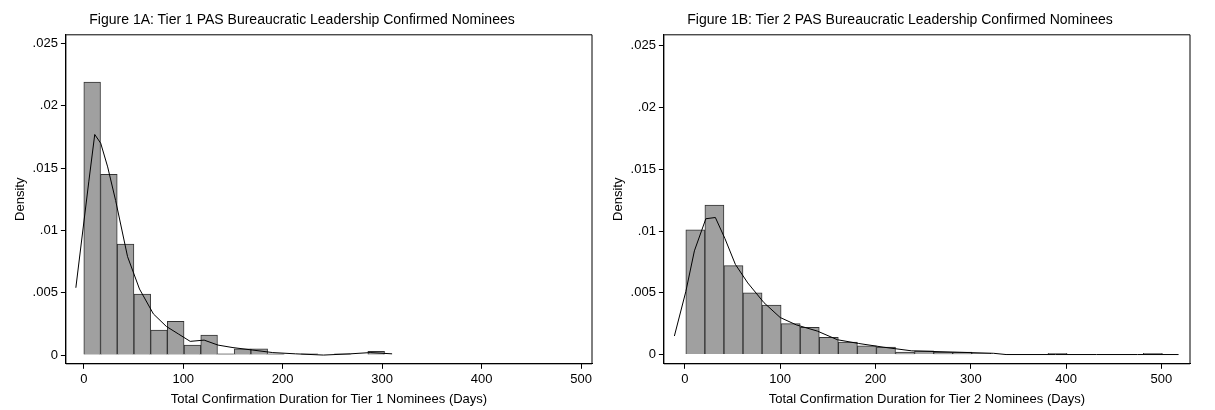 The width and height of the screenshot is (1215, 410). What do you see at coordinates (329, 398) in the screenshot?
I see `x-axis-title: Total Confirmation Duration for Tier 1 Nominees (Days)` at bounding box center [329, 398].